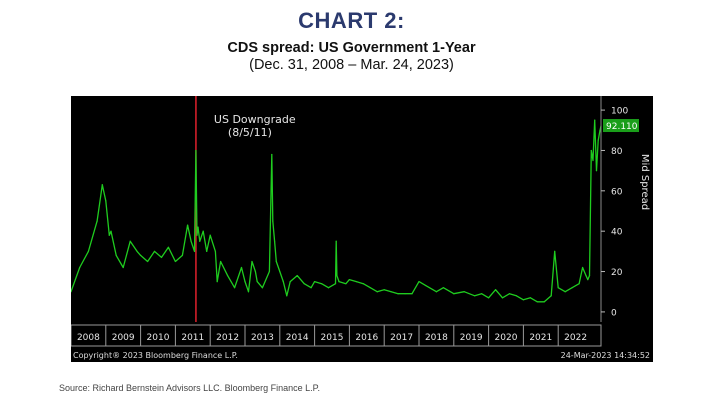  What do you see at coordinates (351, 20) in the screenshot?
I see `chart-number-label: CHART 2:` at bounding box center [351, 20].